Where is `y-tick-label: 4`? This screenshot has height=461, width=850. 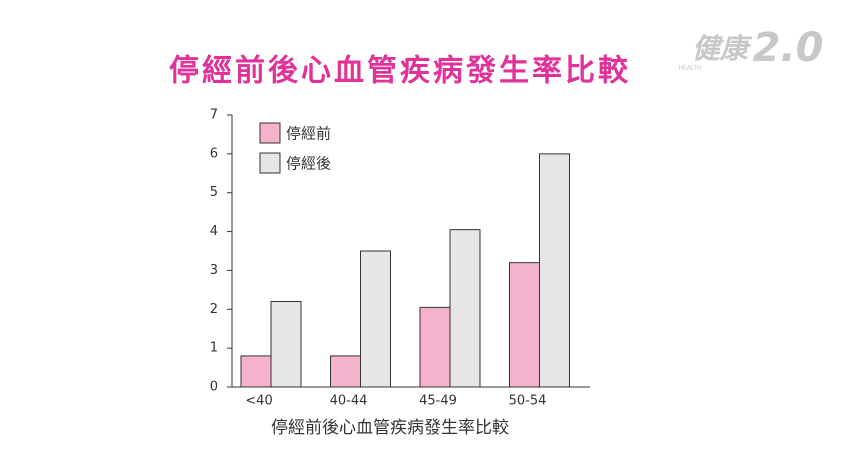 y-tick-label: 4 is located at coordinates (214, 231).